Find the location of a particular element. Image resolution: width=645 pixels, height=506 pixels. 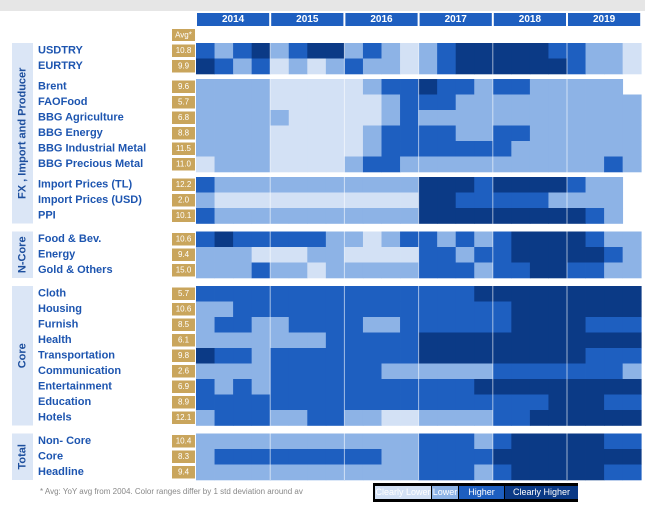

avg-value: 10.1 is located at coordinates (184, 215).